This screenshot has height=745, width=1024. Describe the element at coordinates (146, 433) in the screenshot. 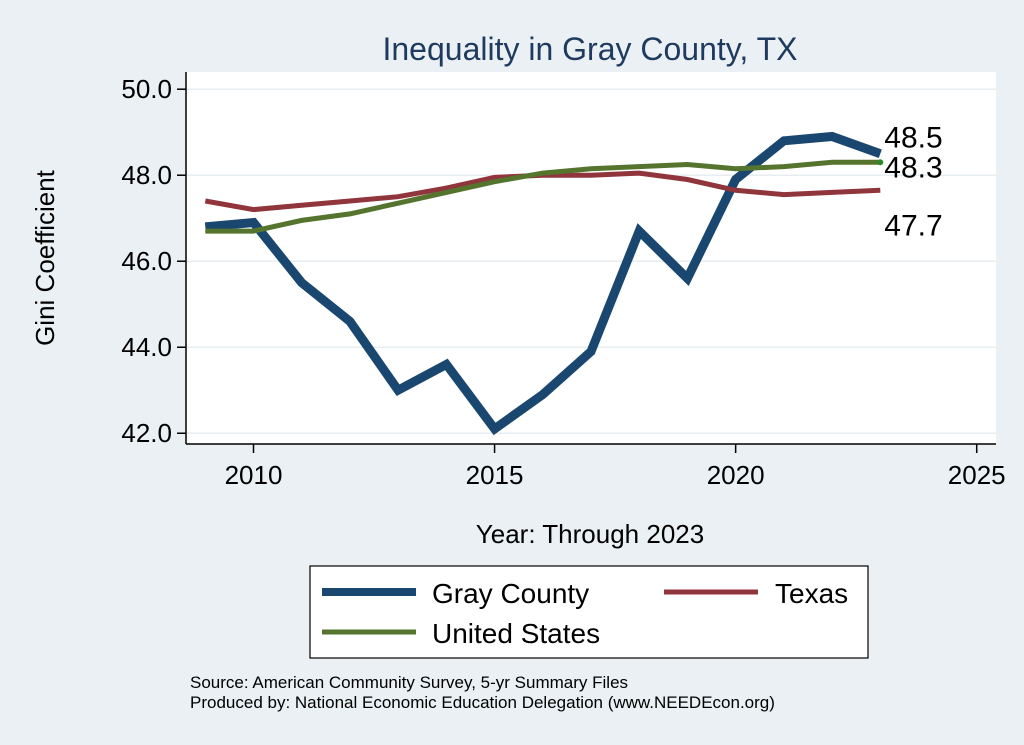

I see `y-tick-label: 42.0` at that location.